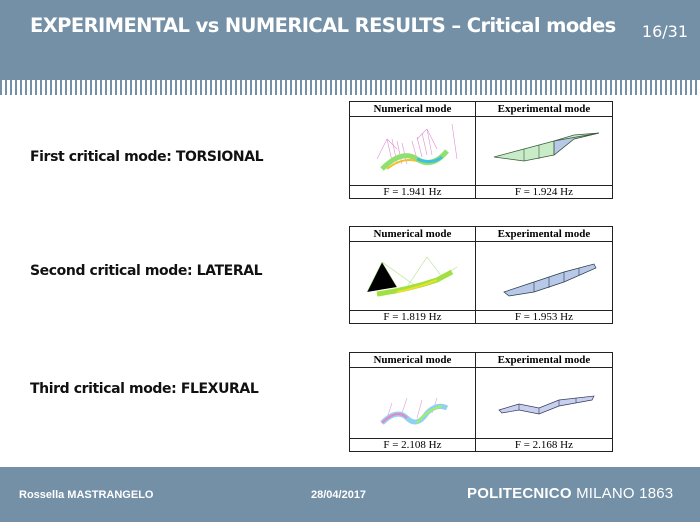  I want to click on numerical-frequency: F = 2.108 Hz, so click(412, 445).